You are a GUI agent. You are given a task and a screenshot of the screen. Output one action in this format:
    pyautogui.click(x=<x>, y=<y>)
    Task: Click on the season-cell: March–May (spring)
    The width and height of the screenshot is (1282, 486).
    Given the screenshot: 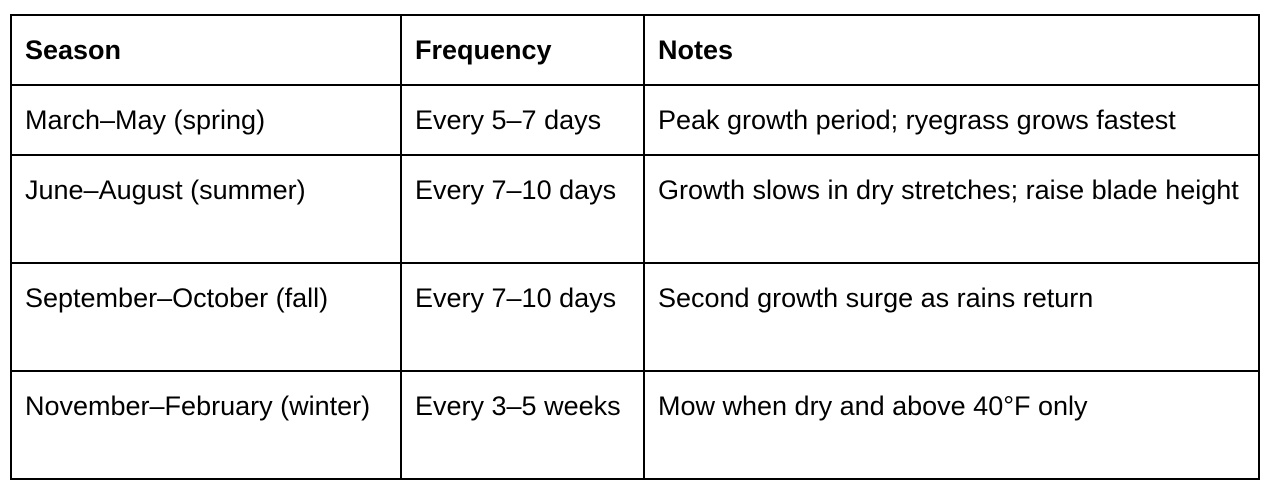 What is the action you would take?
    pyautogui.click(x=206, y=120)
    